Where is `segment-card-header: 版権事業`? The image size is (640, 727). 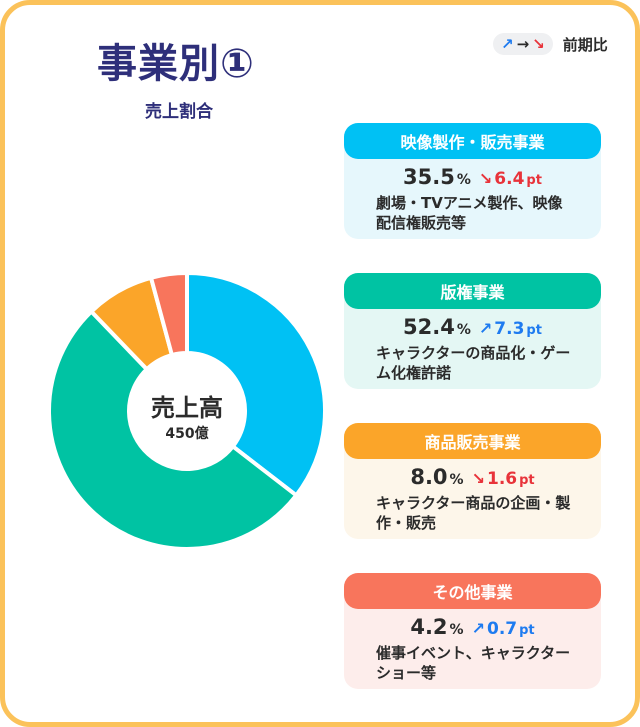 segment-card-header: 版権事業 is located at coordinates (472, 291).